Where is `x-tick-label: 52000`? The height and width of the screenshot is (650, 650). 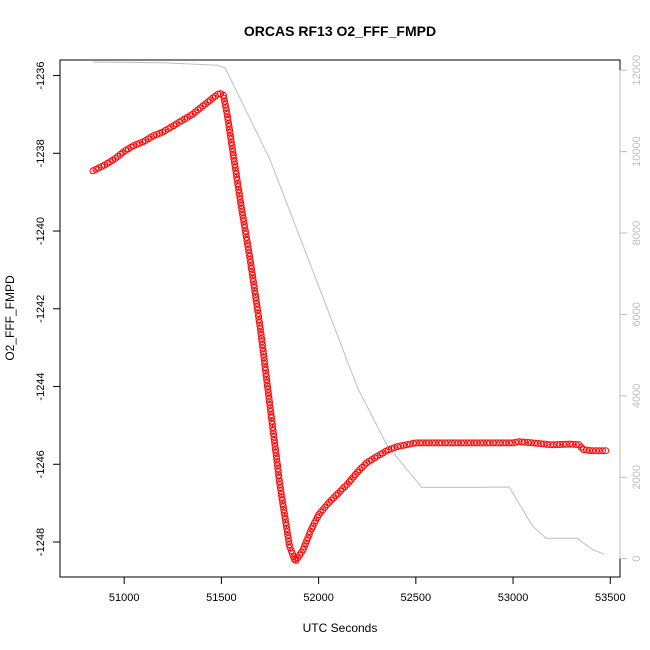 x-tick-label: 52000 is located at coordinates (318, 598).